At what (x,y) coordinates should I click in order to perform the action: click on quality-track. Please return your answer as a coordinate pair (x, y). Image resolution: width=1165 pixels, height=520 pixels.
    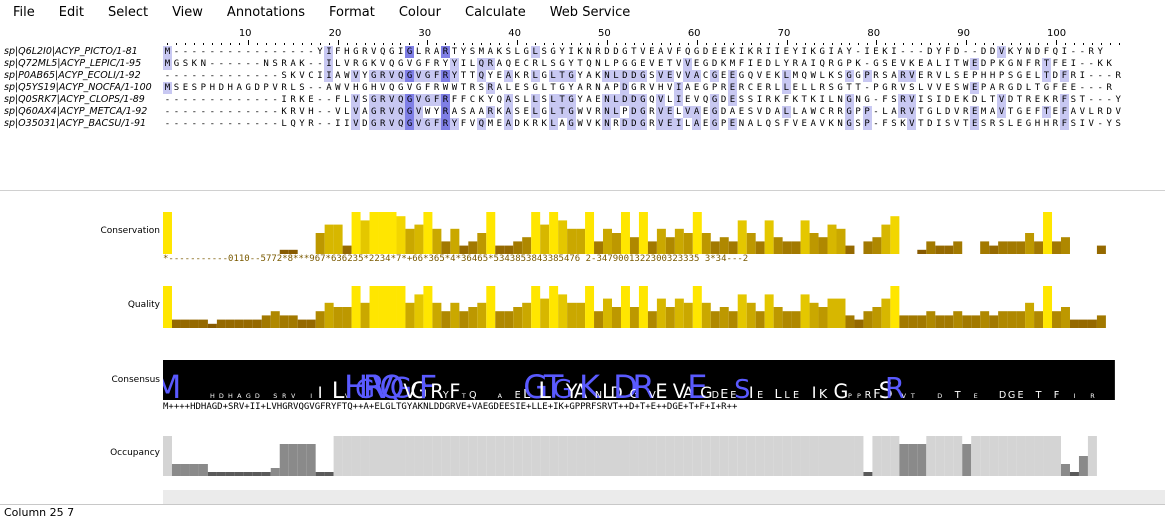
    Looking at the image, I should click on (643, 306).